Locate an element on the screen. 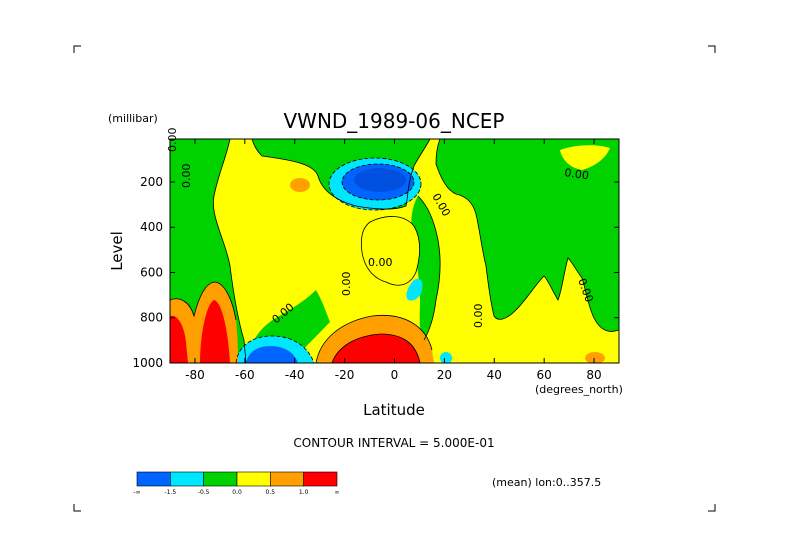 The width and height of the screenshot is (789, 558). colorbar-label: -∞ is located at coordinates (136, 492).